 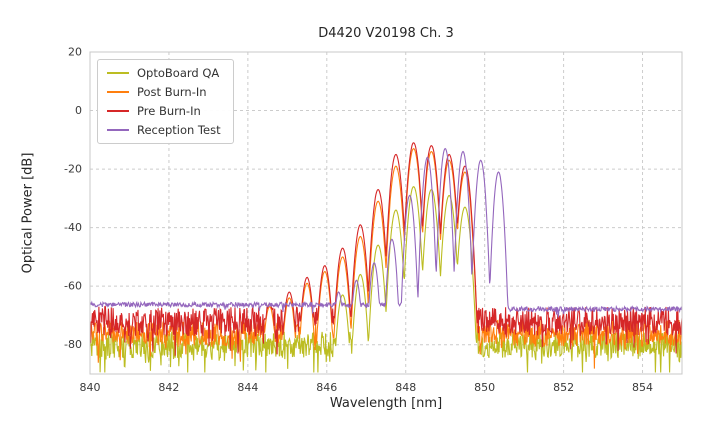 I want to click on x-tick-label-844: 844, so click(x=247, y=387).